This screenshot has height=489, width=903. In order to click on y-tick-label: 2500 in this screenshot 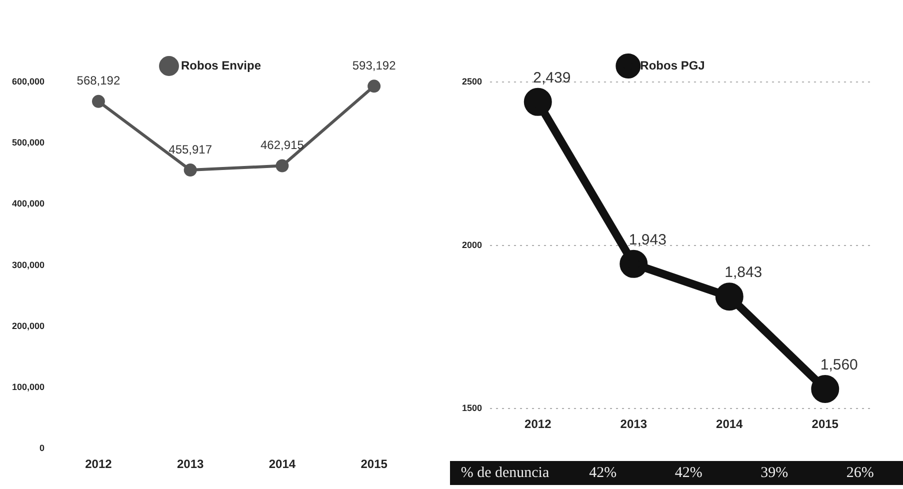, I will do `click(472, 81)`.